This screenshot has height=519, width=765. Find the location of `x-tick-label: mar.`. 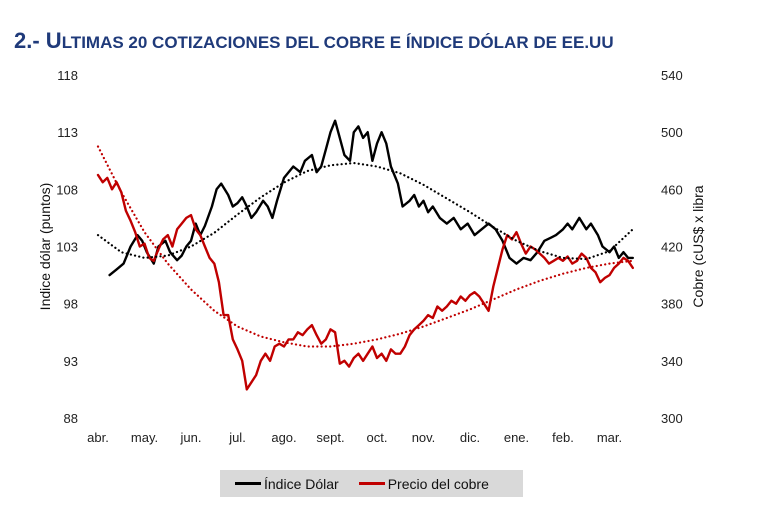

x-tick-label: mar. is located at coordinates (609, 437).